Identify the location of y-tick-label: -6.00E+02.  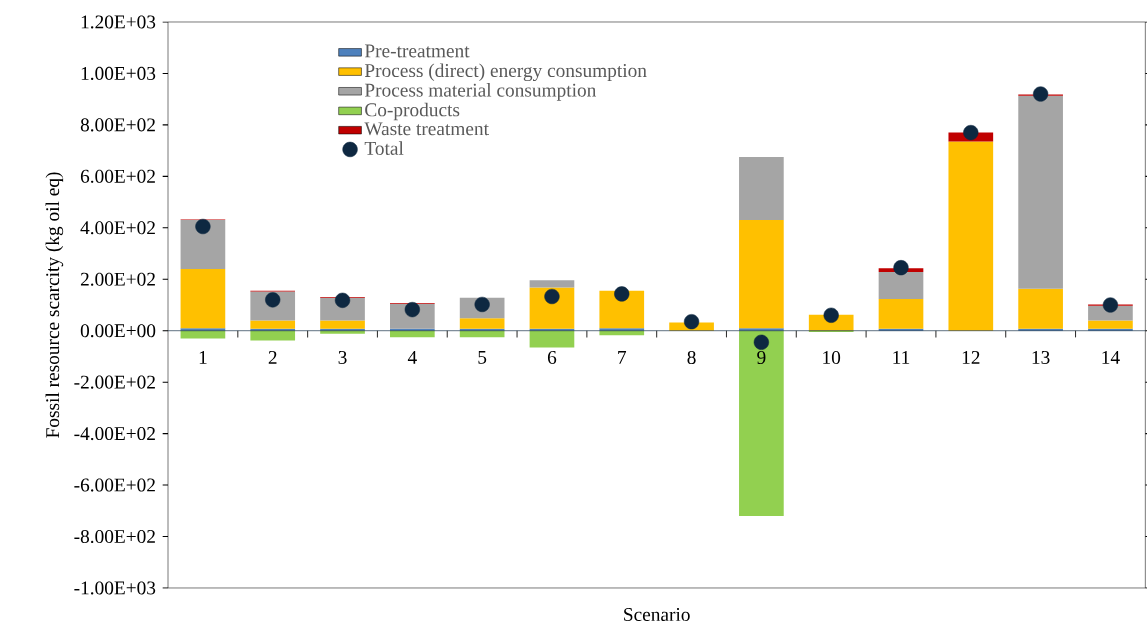
(114, 485).